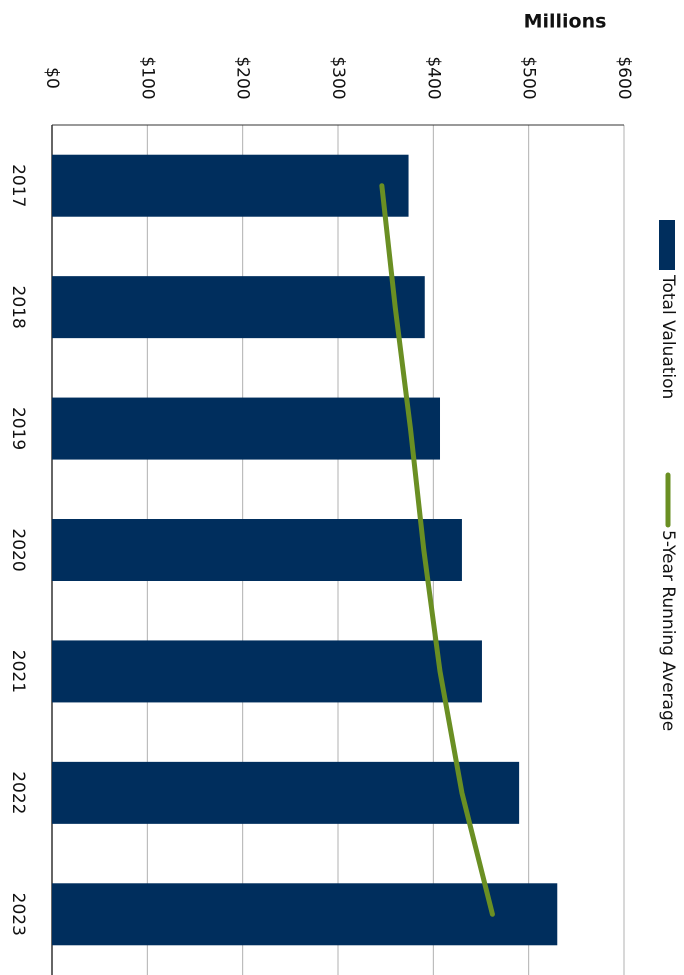  I want to click on x-tick-label: $100, so click(147, 77).